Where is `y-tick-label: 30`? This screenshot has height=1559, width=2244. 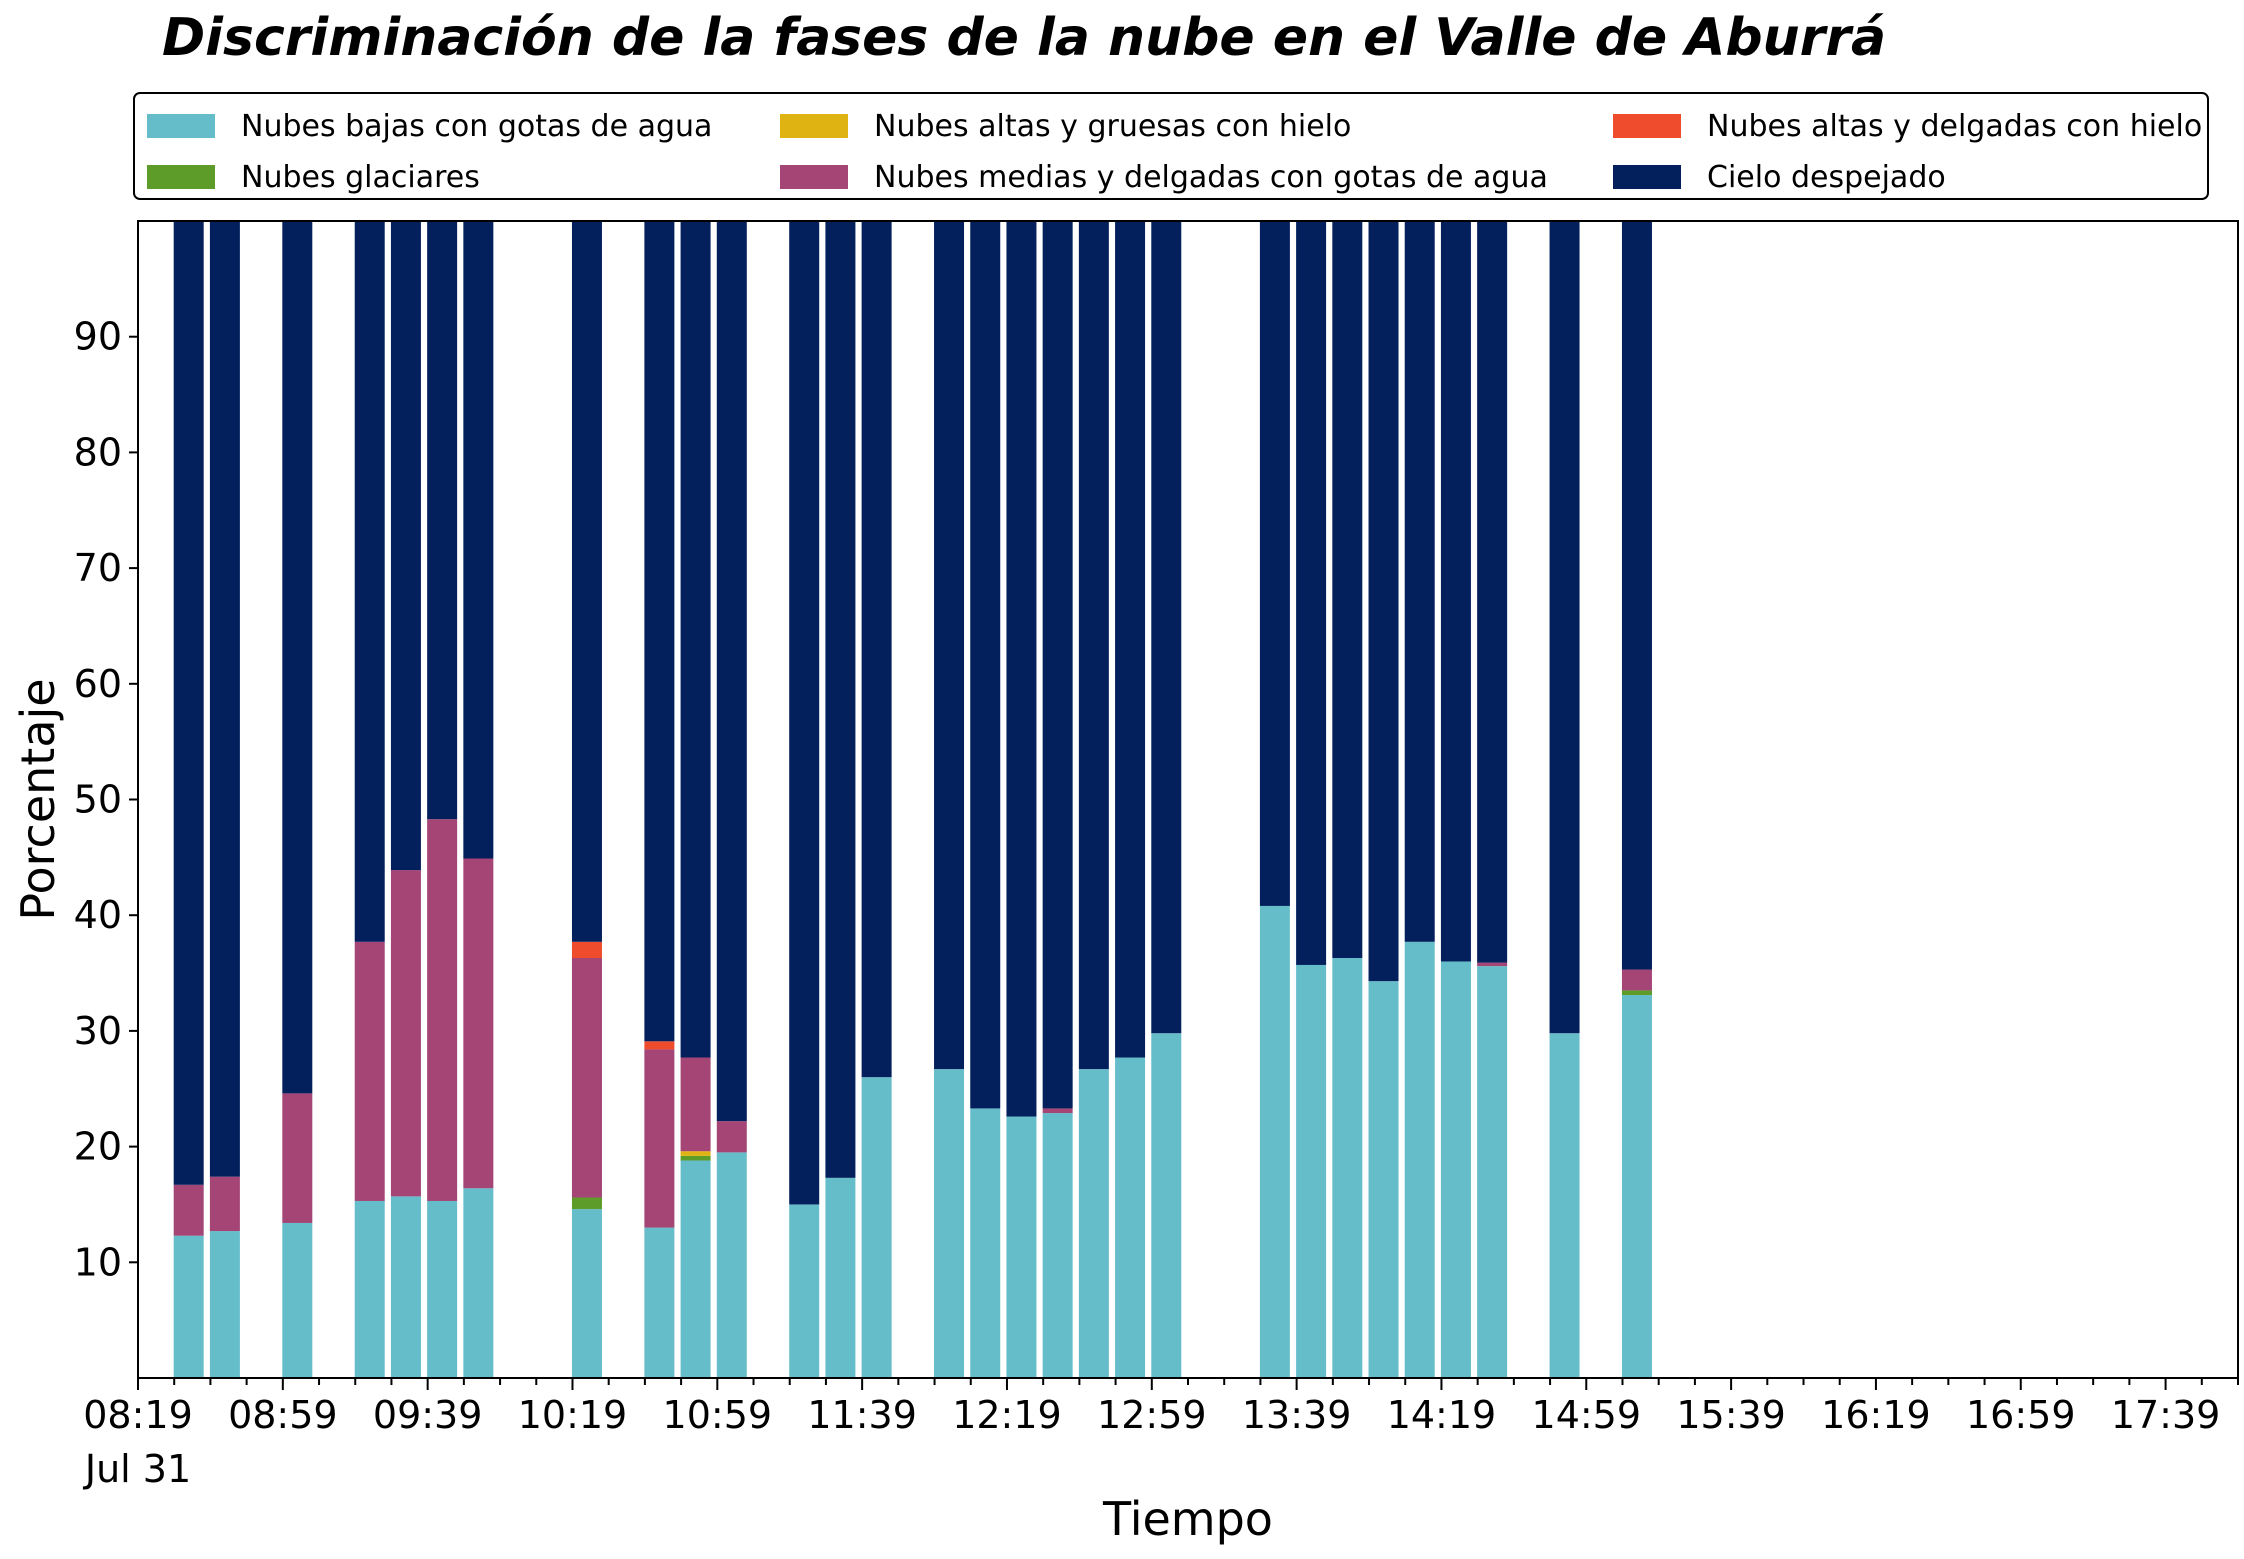
y-tick-label: 30 is located at coordinates (98, 1031).